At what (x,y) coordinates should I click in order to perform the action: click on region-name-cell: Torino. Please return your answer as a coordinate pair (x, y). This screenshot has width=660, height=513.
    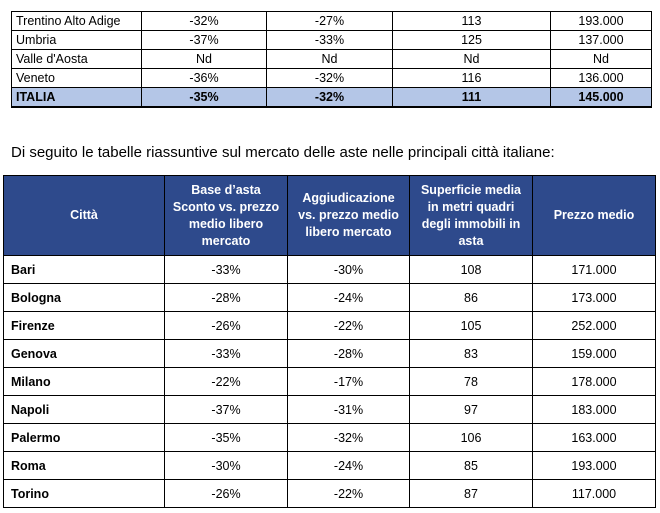
    Looking at the image, I should click on (84, 493).